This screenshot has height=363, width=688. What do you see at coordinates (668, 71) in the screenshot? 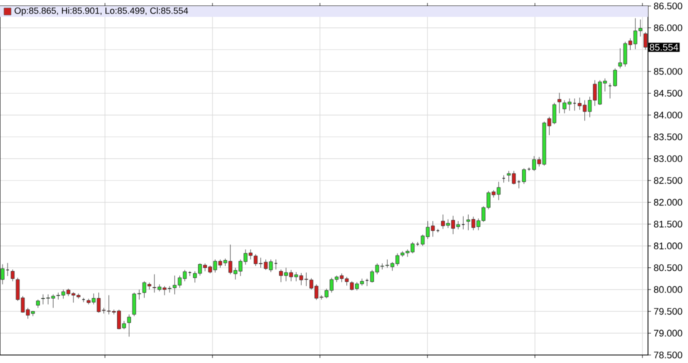
I see `y-tick-label: 85.000` at bounding box center [668, 71].